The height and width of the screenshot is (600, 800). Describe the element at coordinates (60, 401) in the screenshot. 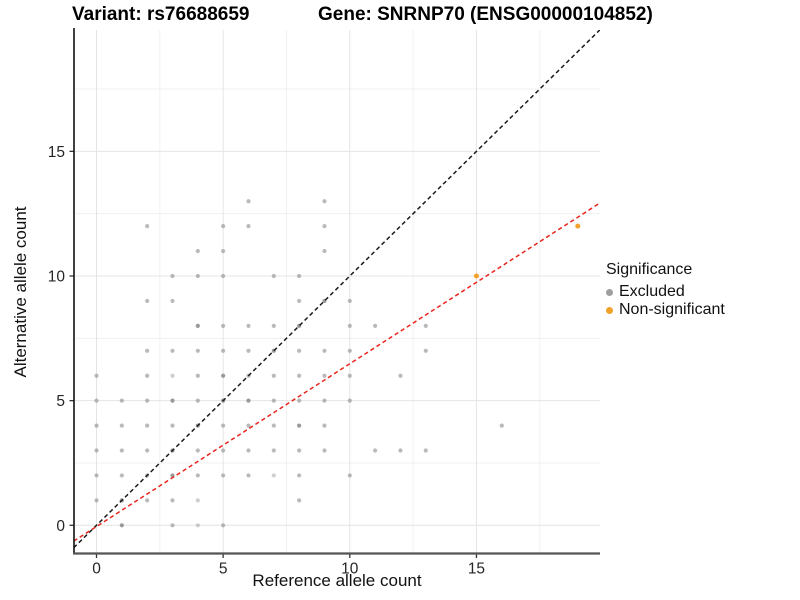

I see `y-tick-label: 5` at that location.